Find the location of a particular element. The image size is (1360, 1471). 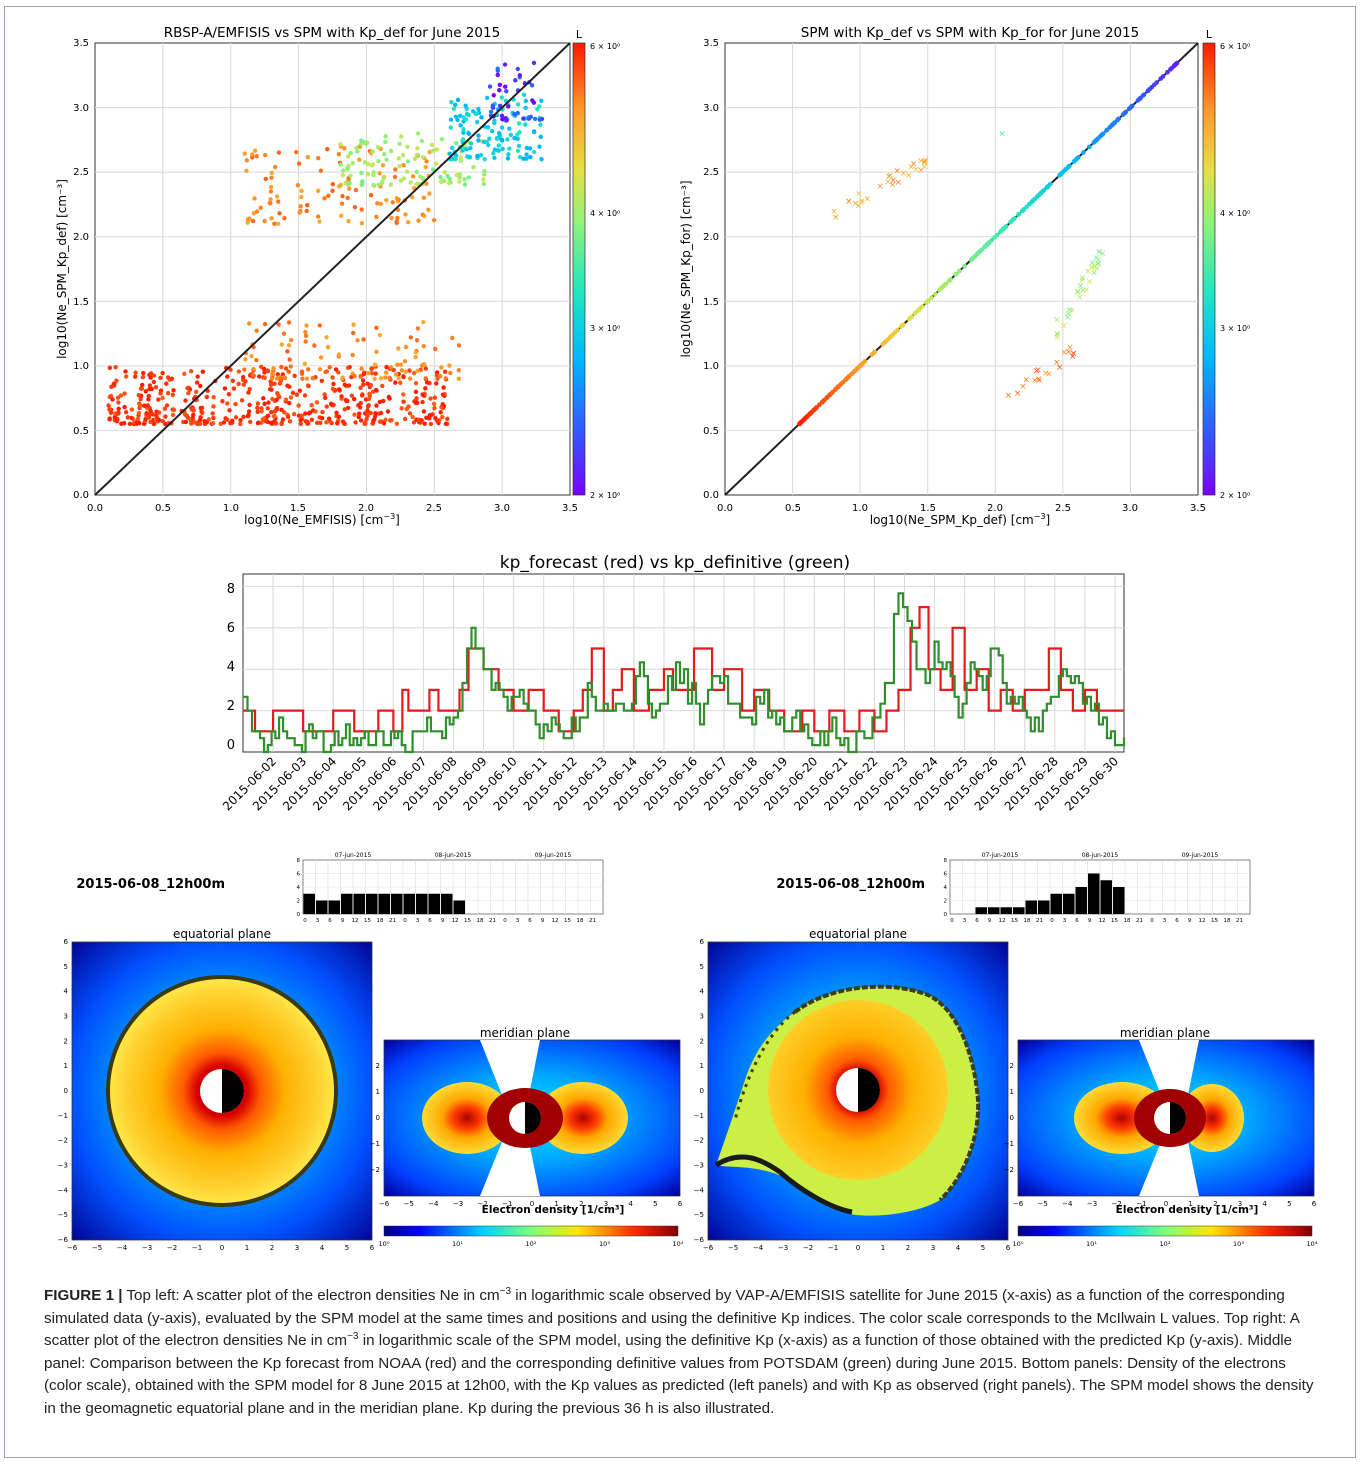

mini-y-label: 6 is located at coordinates (946, 875).